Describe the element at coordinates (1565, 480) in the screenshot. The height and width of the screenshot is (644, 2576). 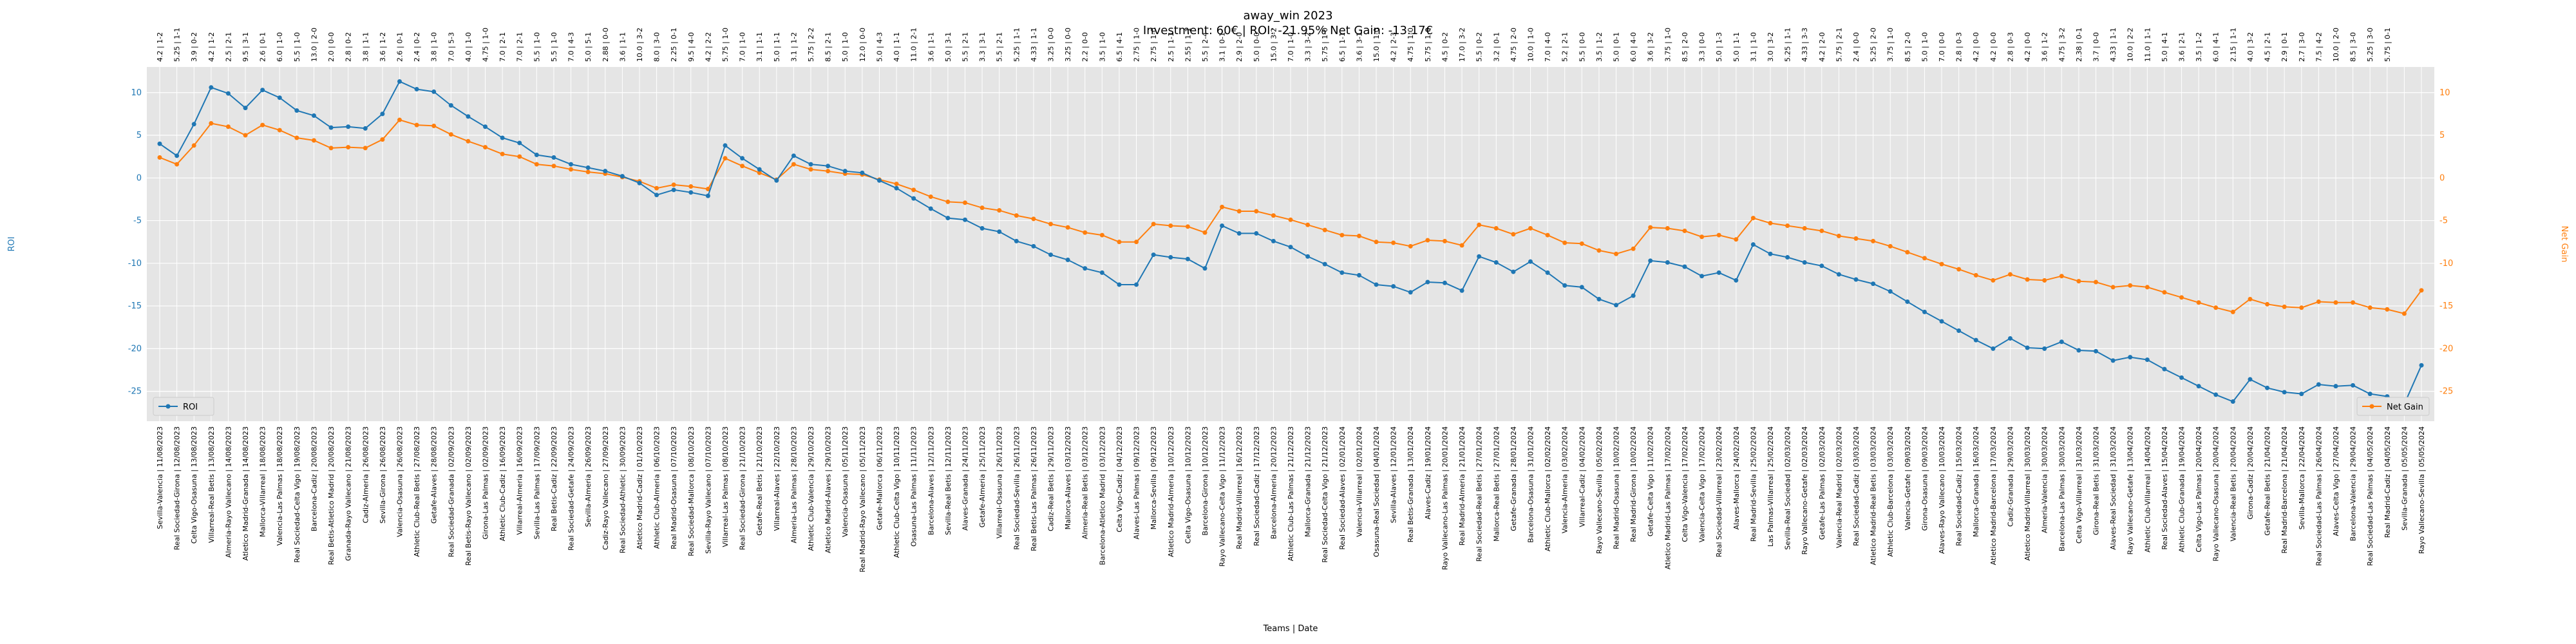
I see `x-tick-label: Valencia-Almeria | 03/02/2024` at that location.